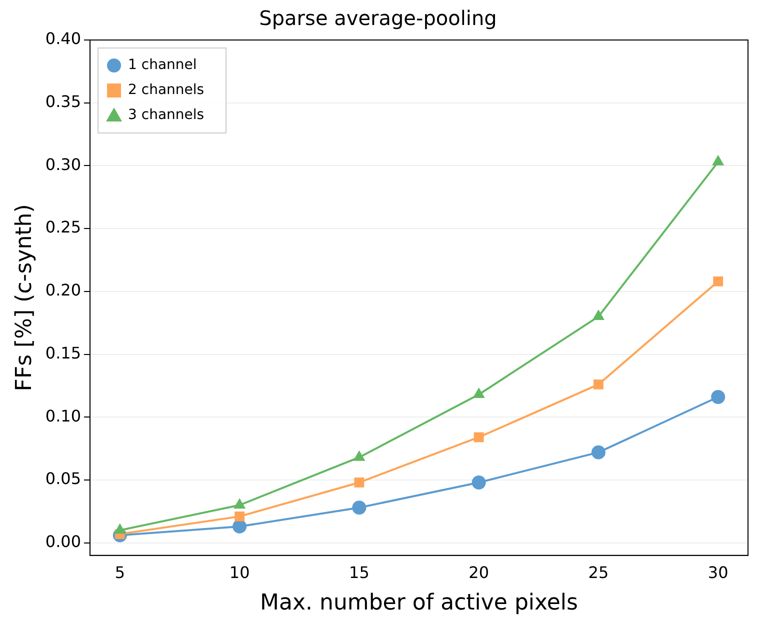 The image size is (768, 629). What do you see at coordinates (419, 603) in the screenshot?
I see `x-axis-title: Max. number of active pixels` at bounding box center [419, 603].